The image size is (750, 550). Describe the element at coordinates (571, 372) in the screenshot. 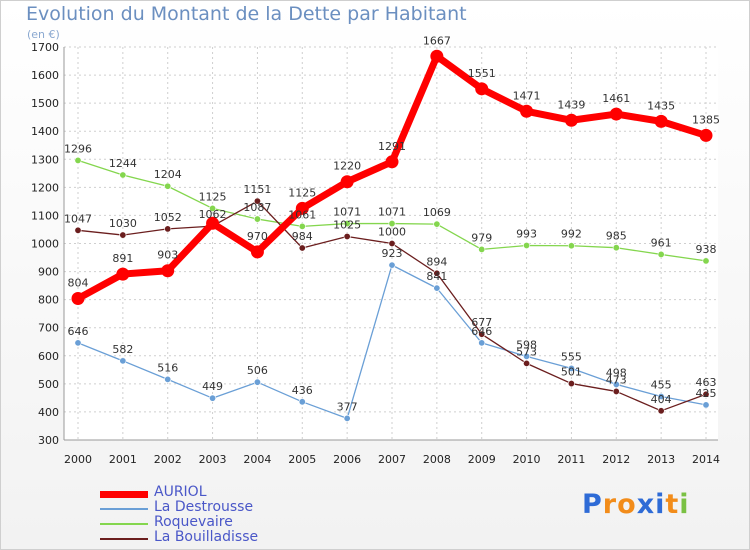

I see `data-label-la-bouilladisse: 501` at that location.